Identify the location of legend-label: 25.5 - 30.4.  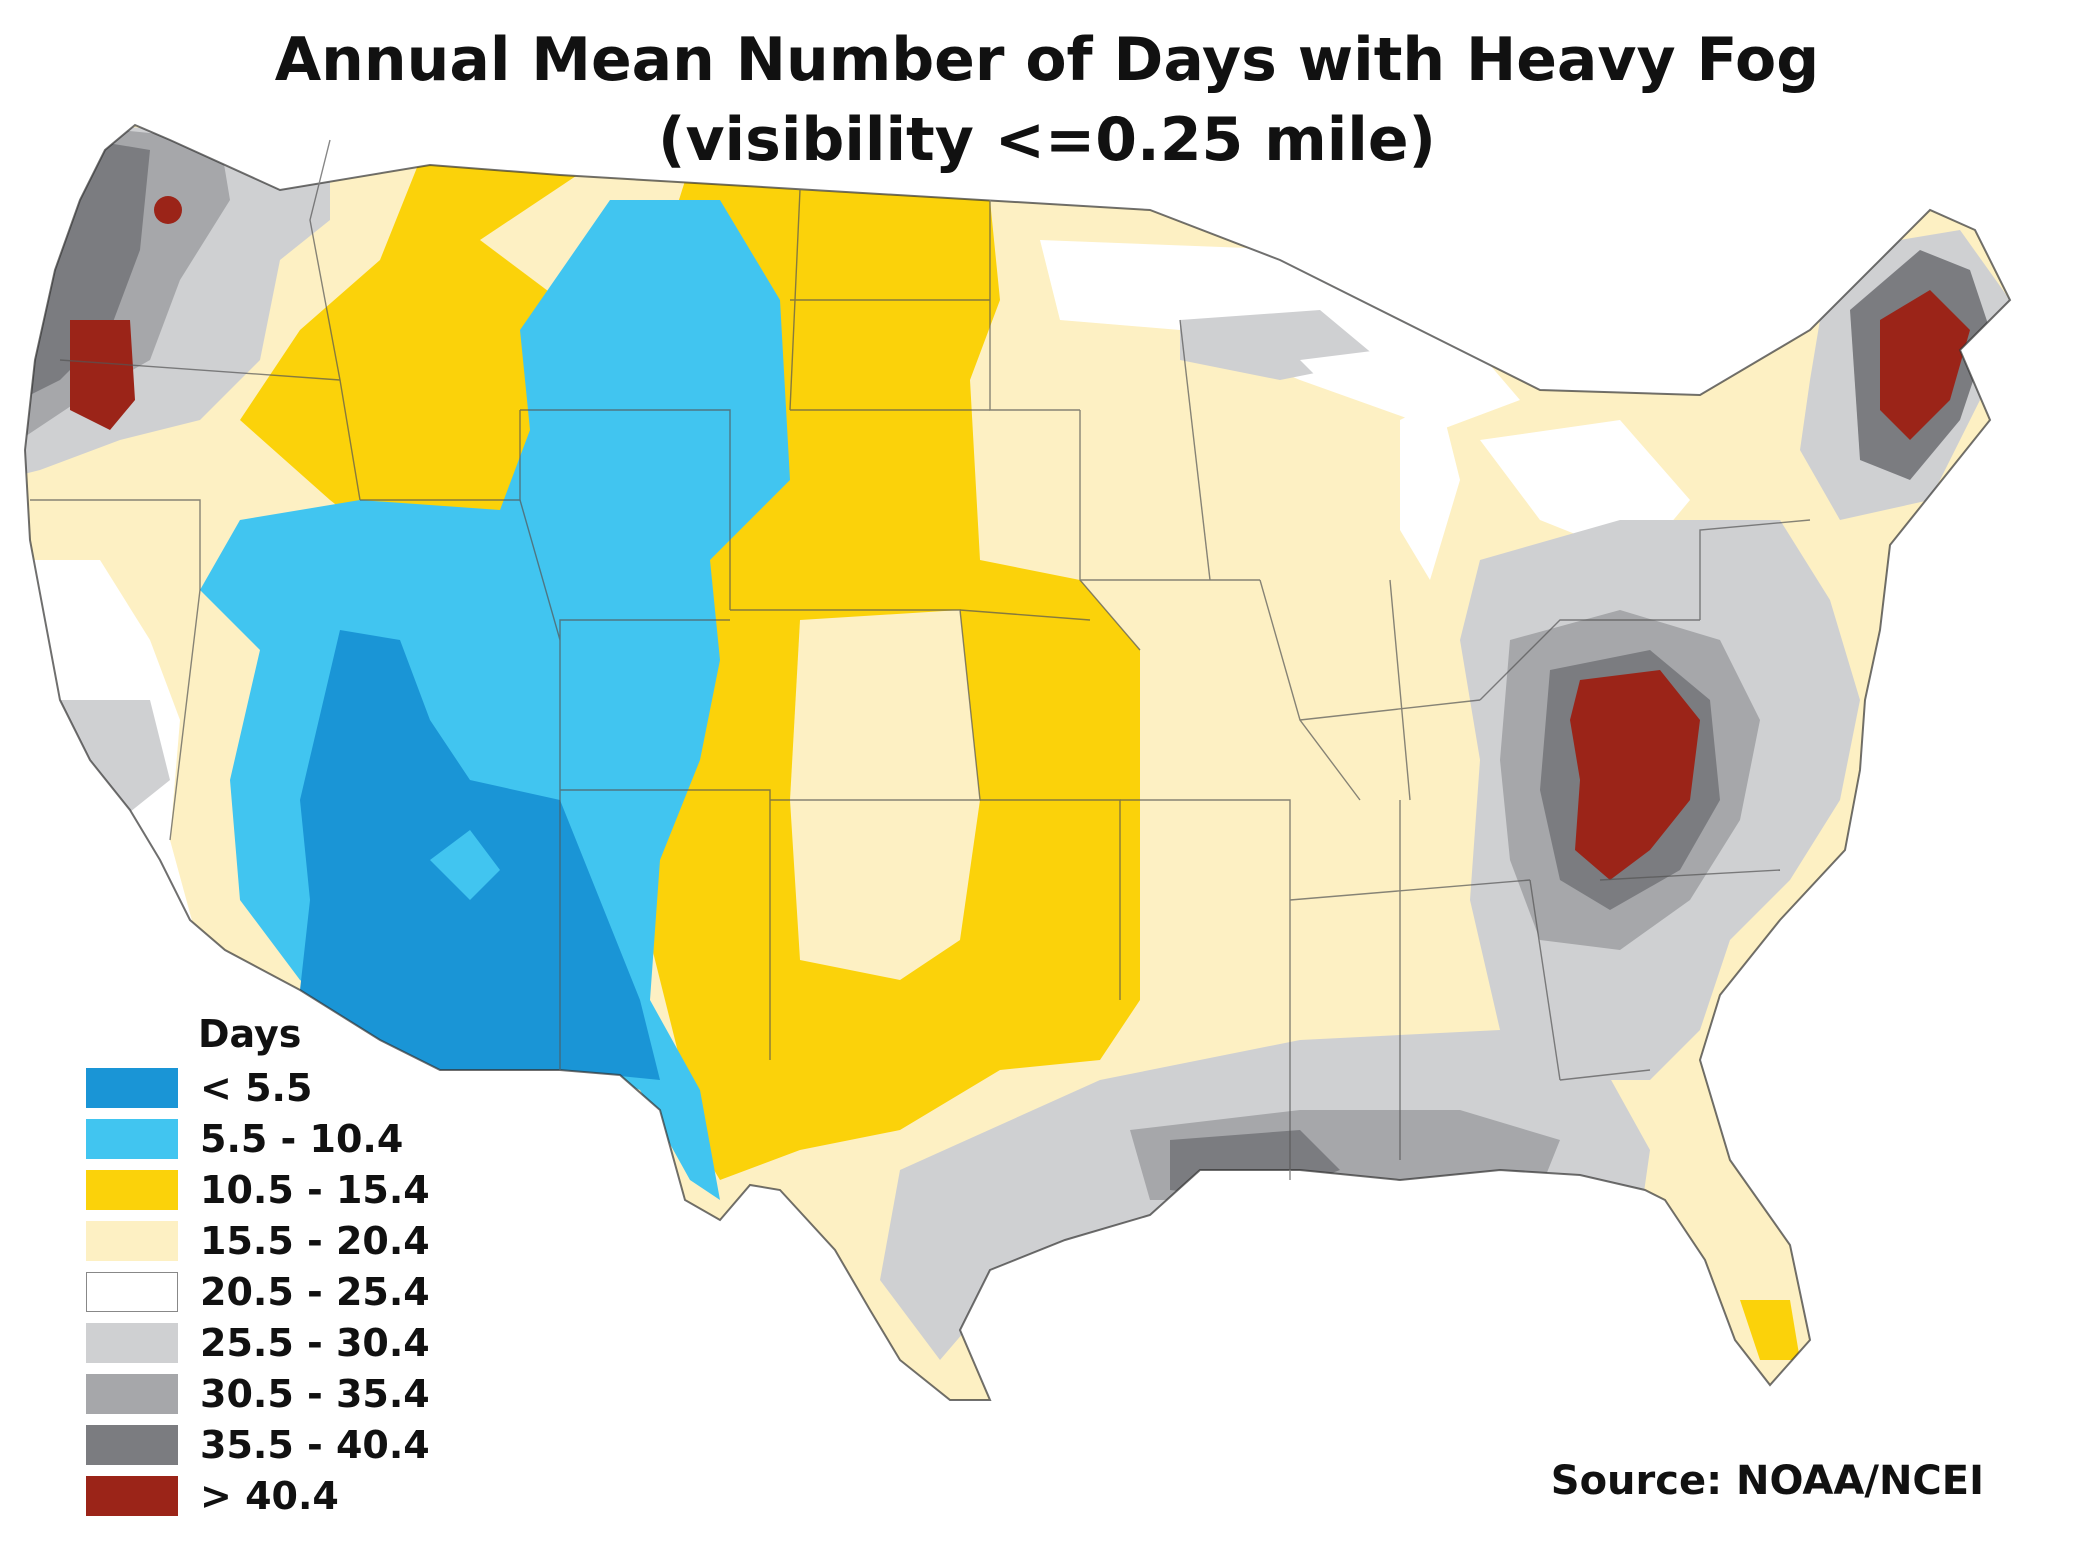
(315, 1342).